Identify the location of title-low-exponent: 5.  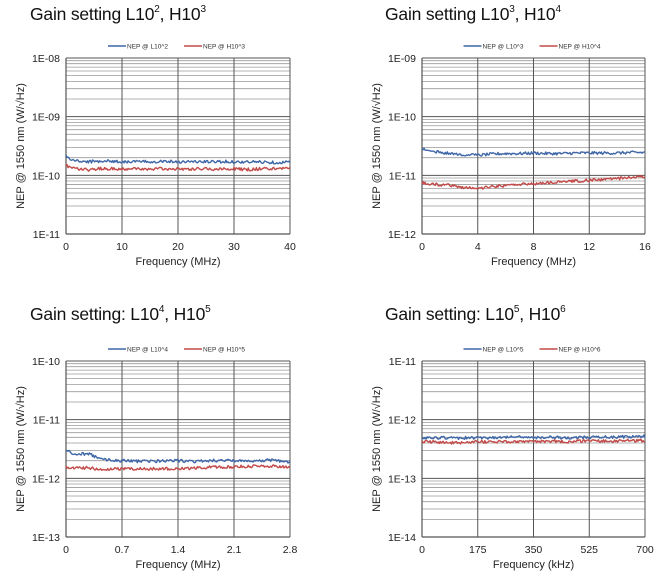
(516, 309).